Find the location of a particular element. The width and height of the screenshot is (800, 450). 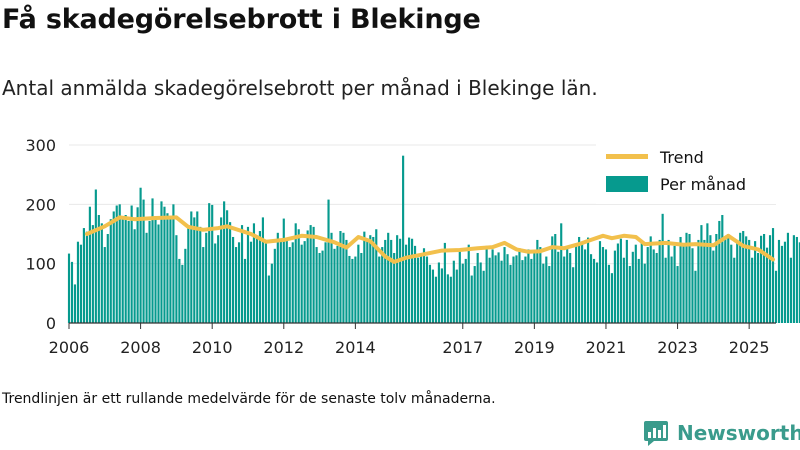

legend-per-manad-swatch is located at coordinates (627, 184).